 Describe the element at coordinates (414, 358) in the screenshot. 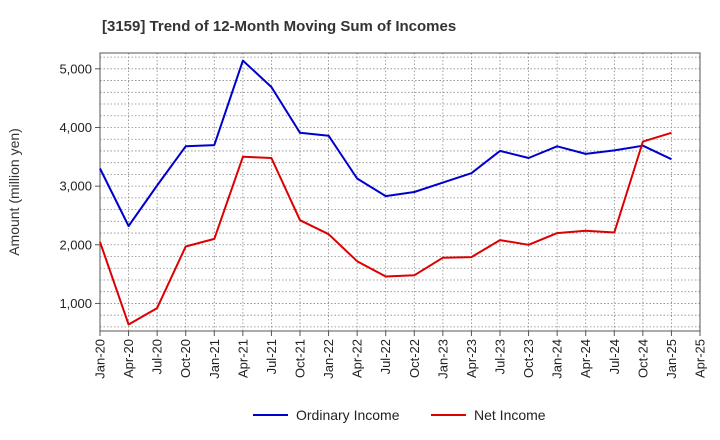

I see `x-tick-label: Oct-22` at that location.